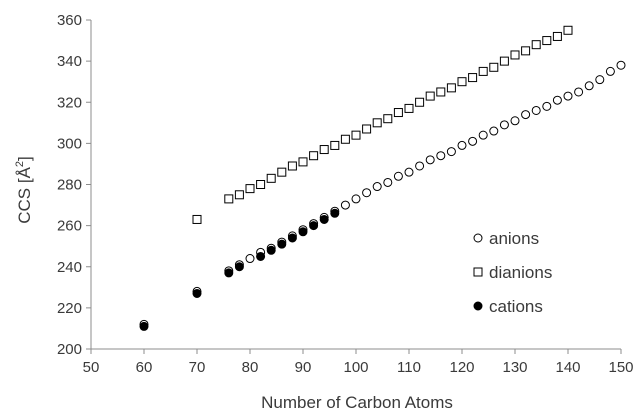  What do you see at coordinates (355, 367) in the screenshot?
I see `x-tick-label: 100` at bounding box center [355, 367].